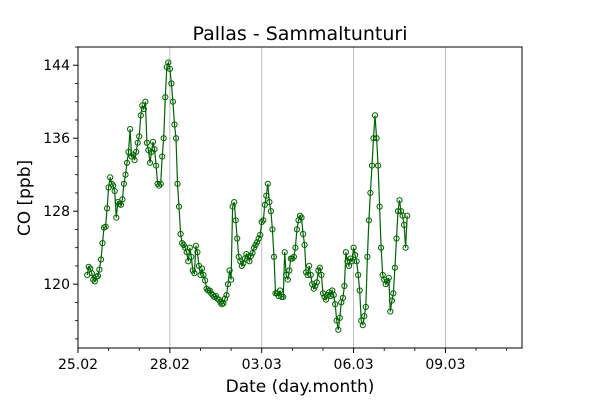  Describe the element at coordinates (25, 198) in the screenshot. I see `y-axis-label: CO [ppb]` at that location.